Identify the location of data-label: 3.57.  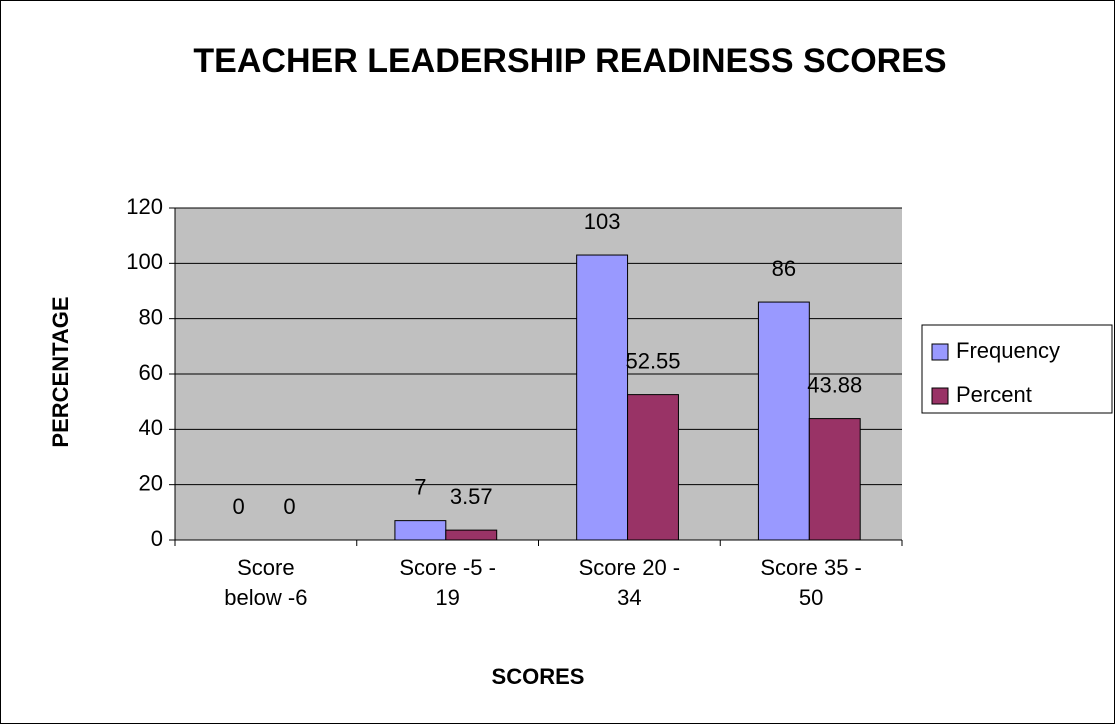
(471, 496).